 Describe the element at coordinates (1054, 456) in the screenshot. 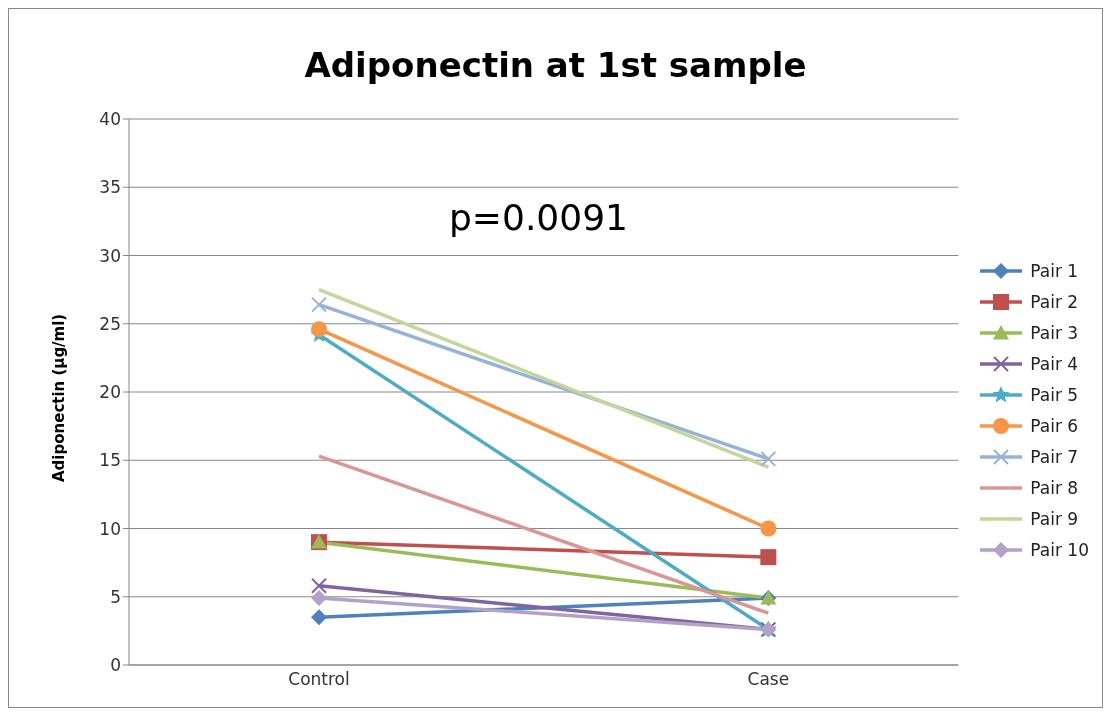

I see `legend-label: Pair 7` at that location.